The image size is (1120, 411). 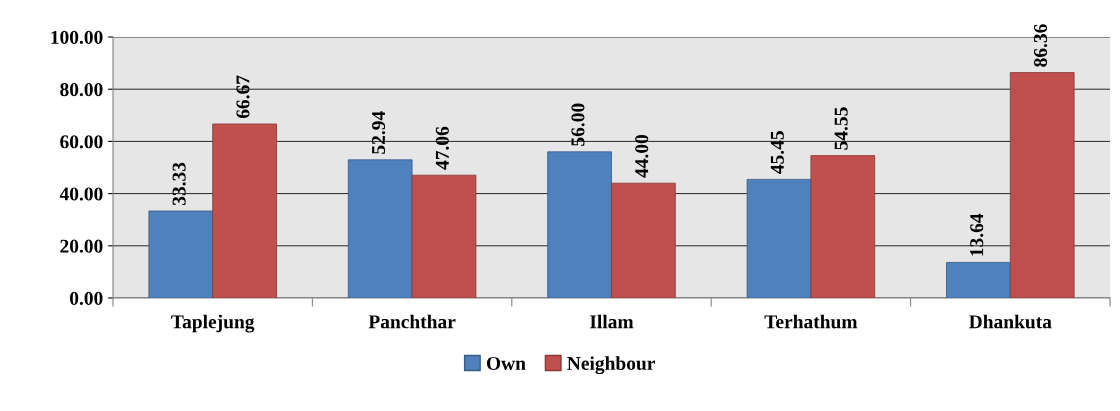 What do you see at coordinates (81, 142) in the screenshot?
I see `y-tick-label: 60.00` at bounding box center [81, 142].